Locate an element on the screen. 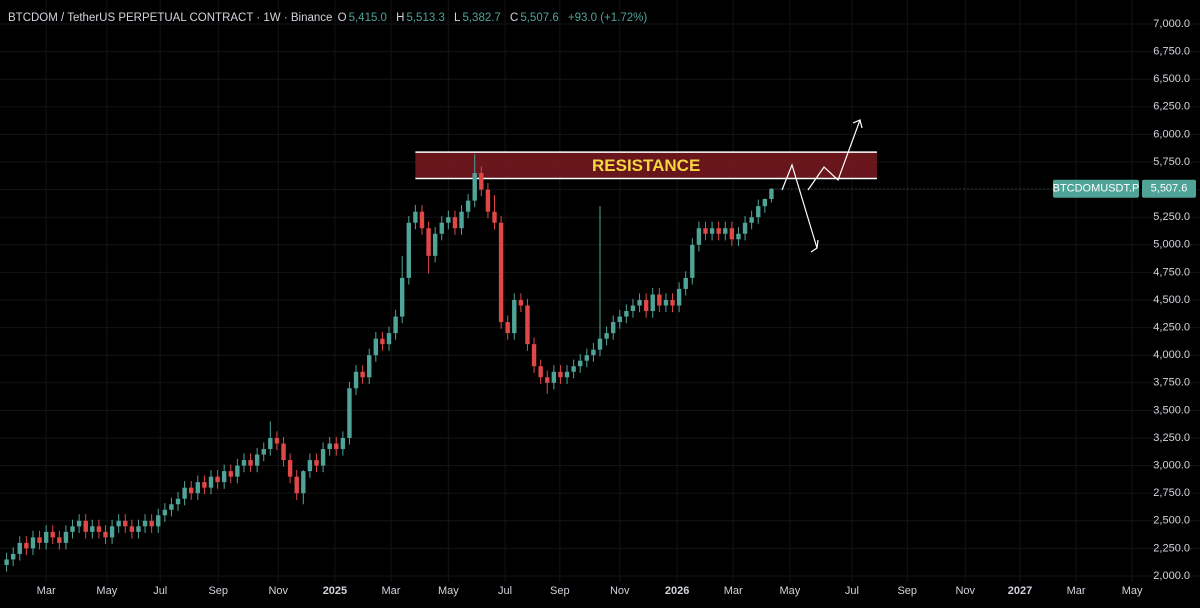 Image resolution: width=1200 pixels, height=608 pixels. ohlc-label: H is located at coordinates (400, 18).